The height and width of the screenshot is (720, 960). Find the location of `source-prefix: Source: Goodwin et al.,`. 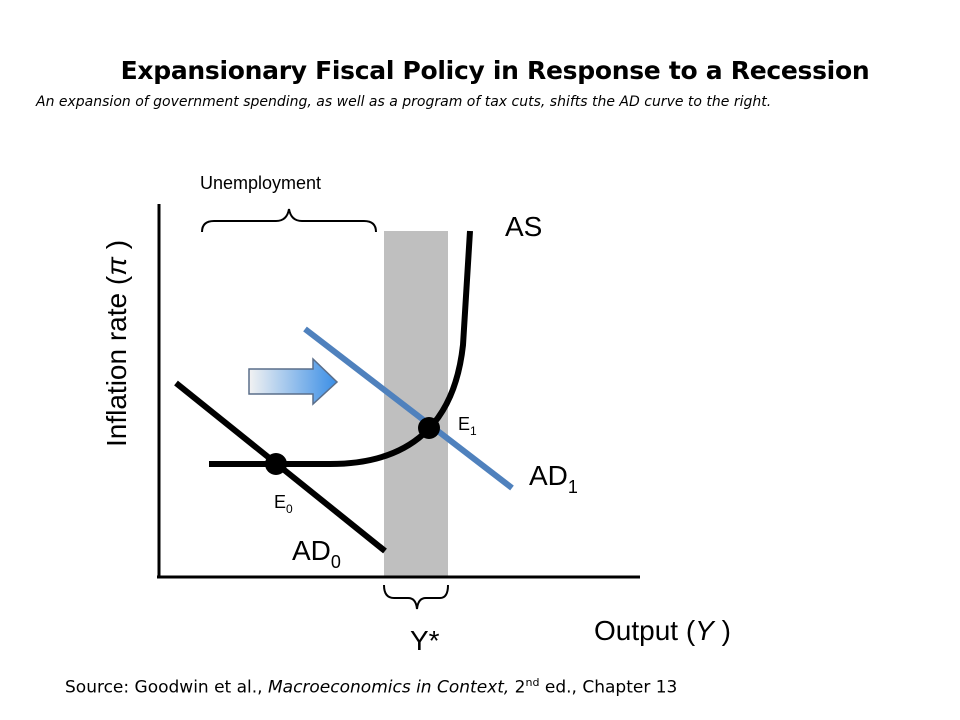

source-prefix: Source: Goodwin et al., is located at coordinates (166, 687).